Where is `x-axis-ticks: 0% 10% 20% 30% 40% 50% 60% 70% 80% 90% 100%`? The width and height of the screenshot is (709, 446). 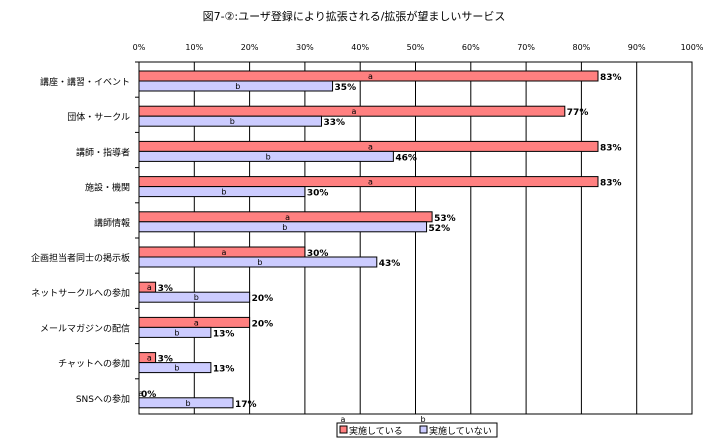
x-axis-ticks: 0% 10% 20% 30% 40% 50% 60% 70% 80% 90% 100% is located at coordinates (418, 47).